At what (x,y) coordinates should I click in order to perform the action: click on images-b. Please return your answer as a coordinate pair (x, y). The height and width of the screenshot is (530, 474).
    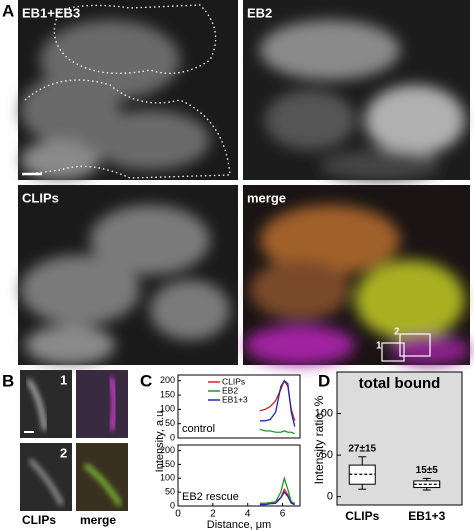
    Looking at the image, I should click on (74, 440).